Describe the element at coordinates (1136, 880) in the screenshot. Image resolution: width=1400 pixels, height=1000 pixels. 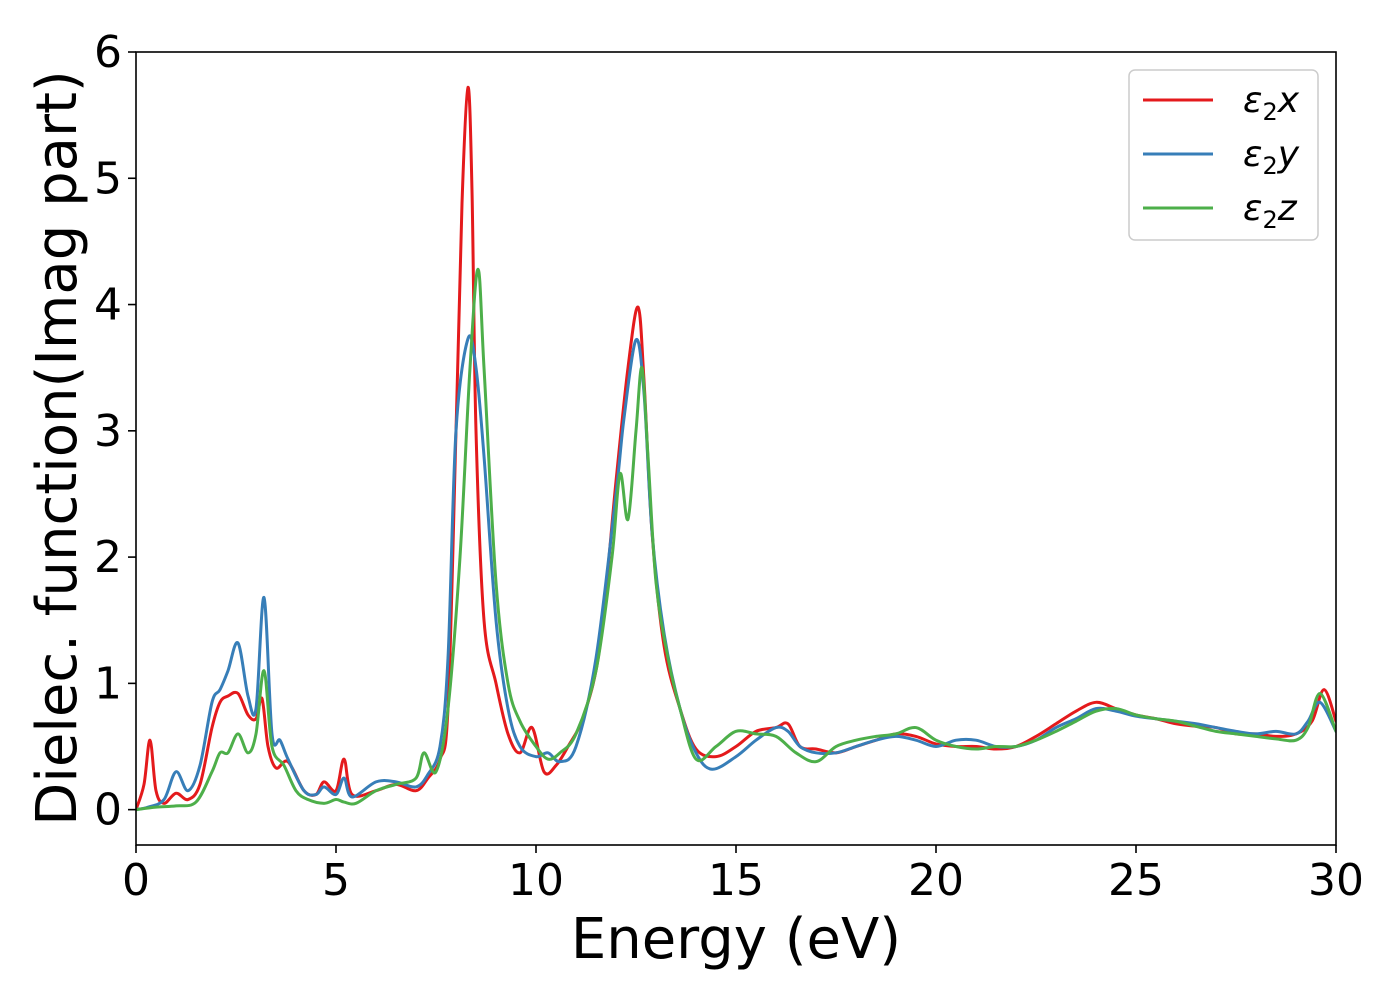
I see `x-tick-label: 25` at that location.